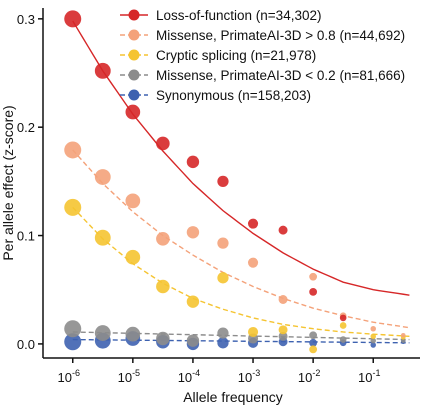 The height and width of the screenshot is (411, 429). I want to click on x-tick-label: 10⁻⁵, so click(129, 376).